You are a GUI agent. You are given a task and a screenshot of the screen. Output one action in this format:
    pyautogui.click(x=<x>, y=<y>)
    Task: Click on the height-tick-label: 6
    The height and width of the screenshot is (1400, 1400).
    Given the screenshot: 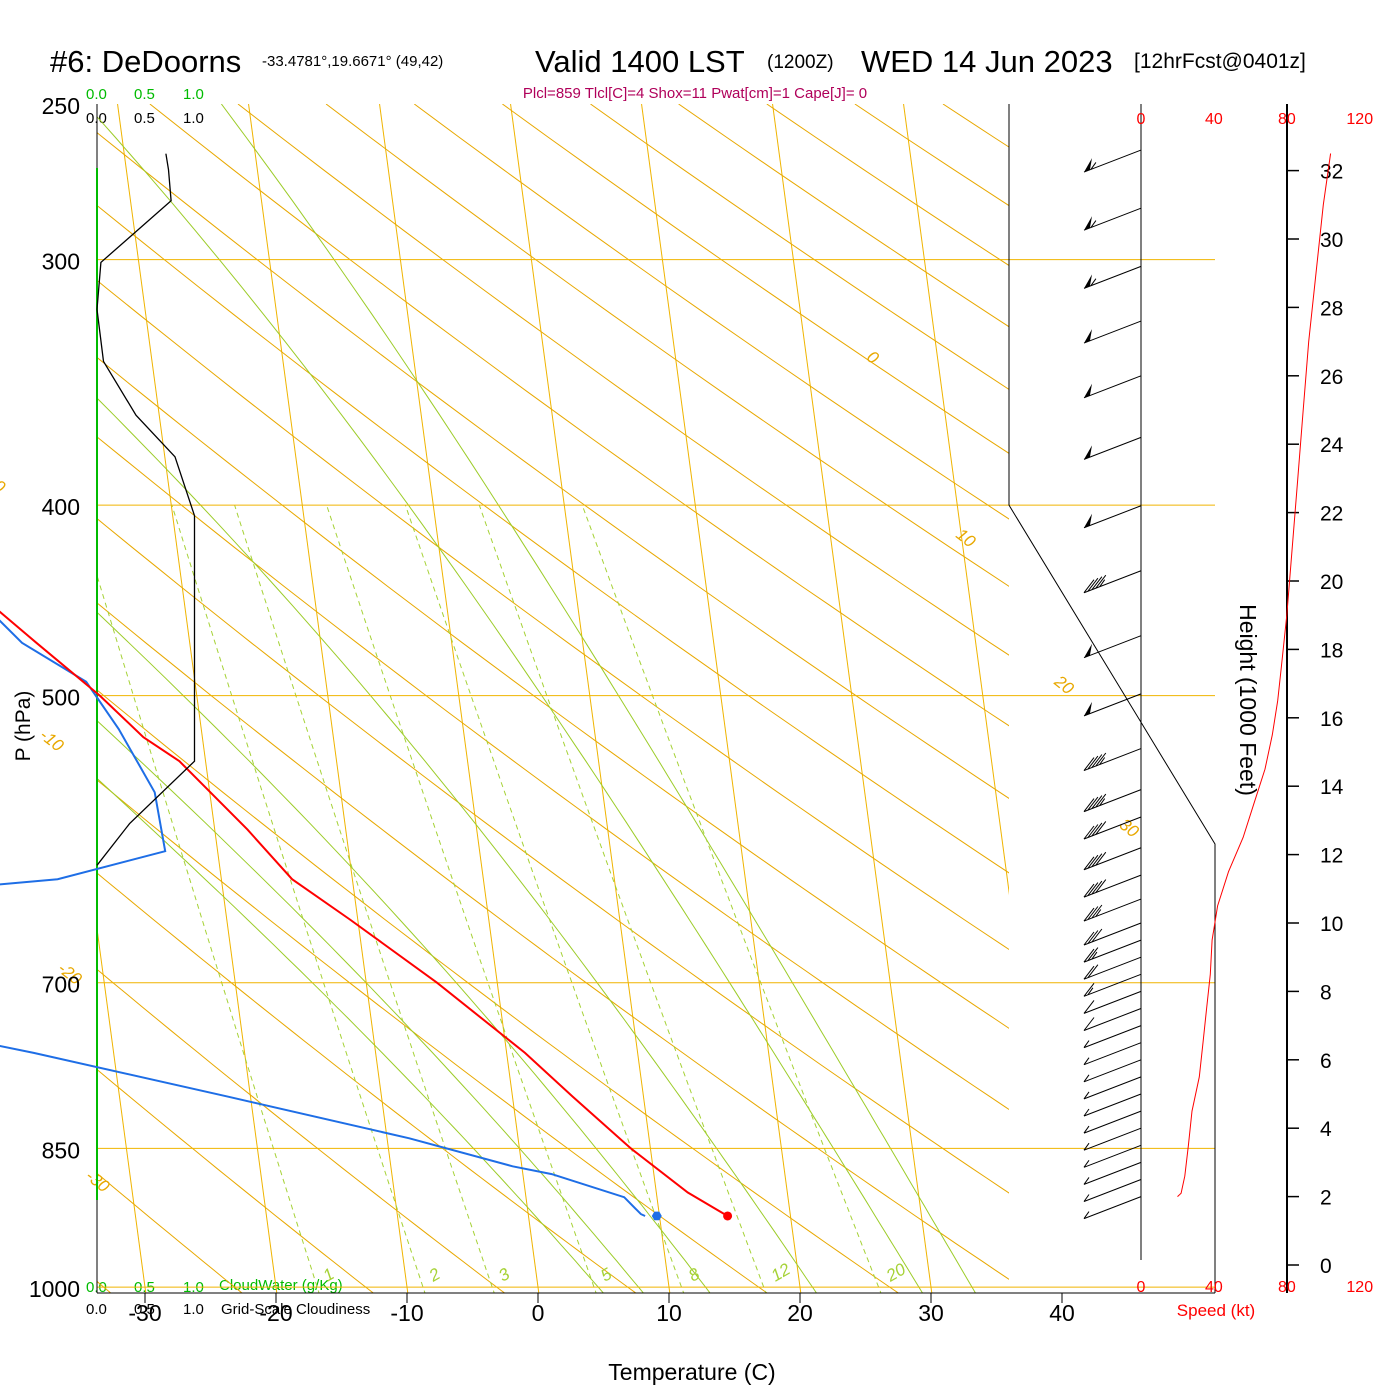 What is the action you would take?
    pyautogui.click(x=1326, y=1061)
    